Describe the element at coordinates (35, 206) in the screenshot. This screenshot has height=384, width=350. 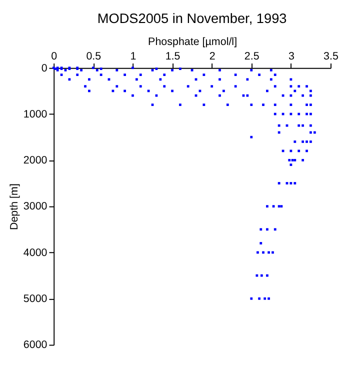
I see `y-tick-label: 3000` at that location.